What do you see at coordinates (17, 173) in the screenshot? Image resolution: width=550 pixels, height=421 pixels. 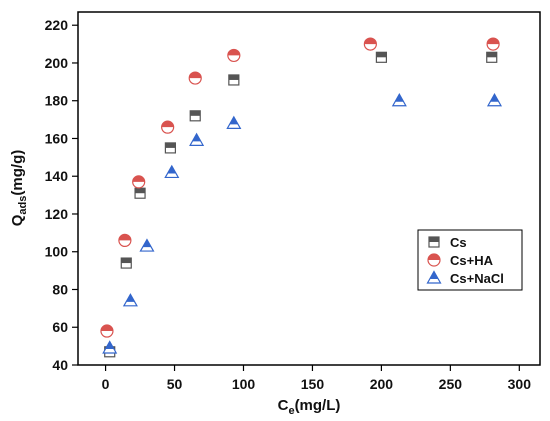 I see `y-axis-title-rest: (mg/g)` at bounding box center [17, 173].